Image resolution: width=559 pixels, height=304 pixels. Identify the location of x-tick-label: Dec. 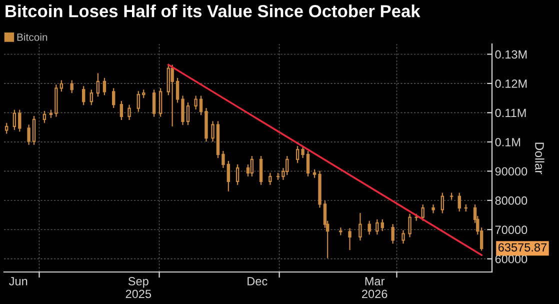
(258, 281).